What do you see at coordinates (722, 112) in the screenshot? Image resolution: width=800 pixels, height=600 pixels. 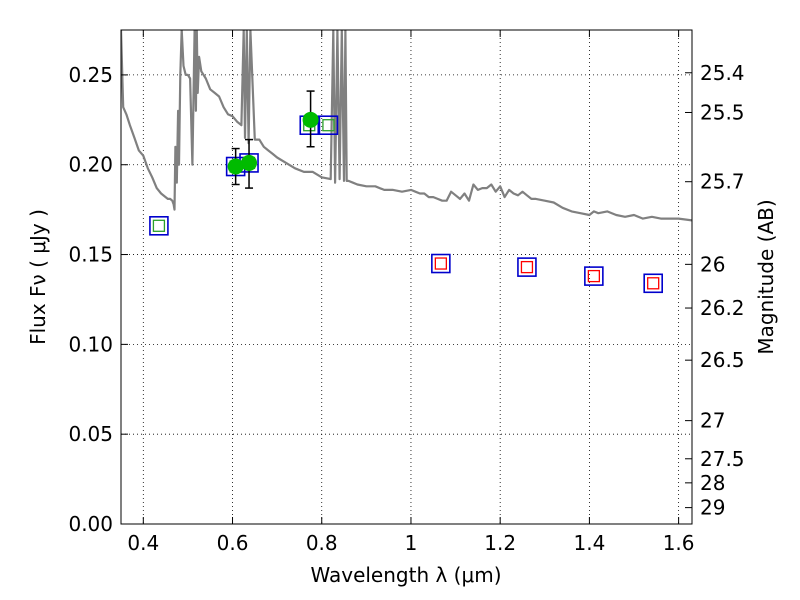 I see `right-tick-label: 25.5` at bounding box center [722, 112].